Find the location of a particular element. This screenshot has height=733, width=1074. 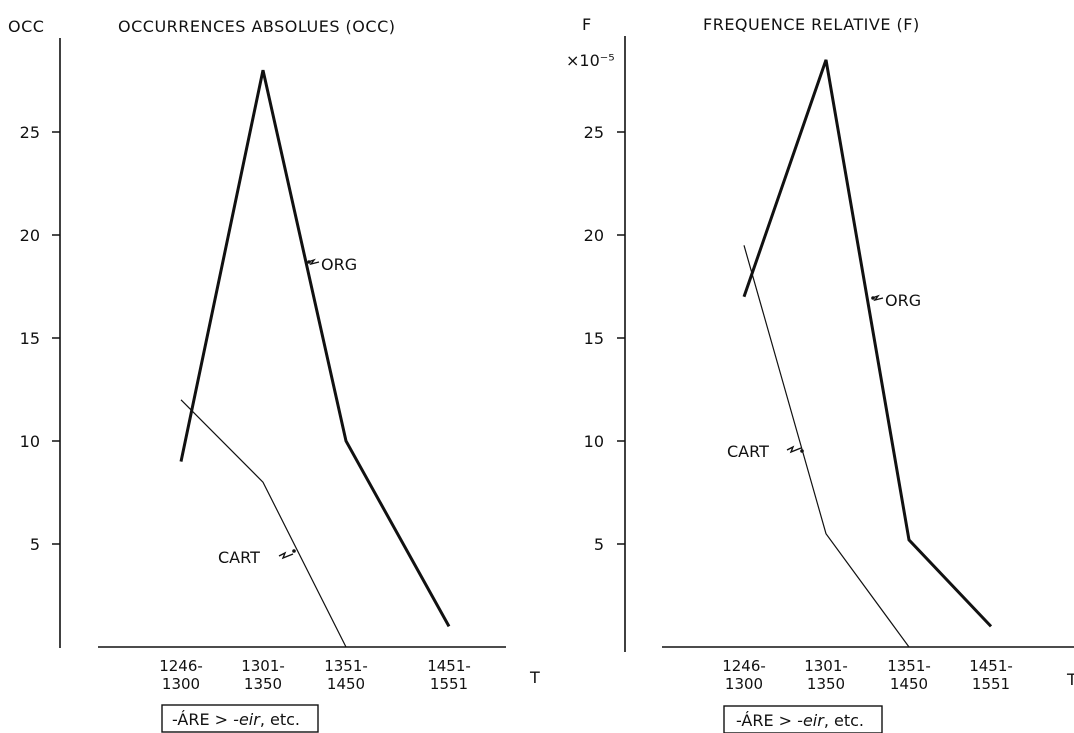

chart-title: FREQUENCE RELATIVE (F) is located at coordinates (811, 24).